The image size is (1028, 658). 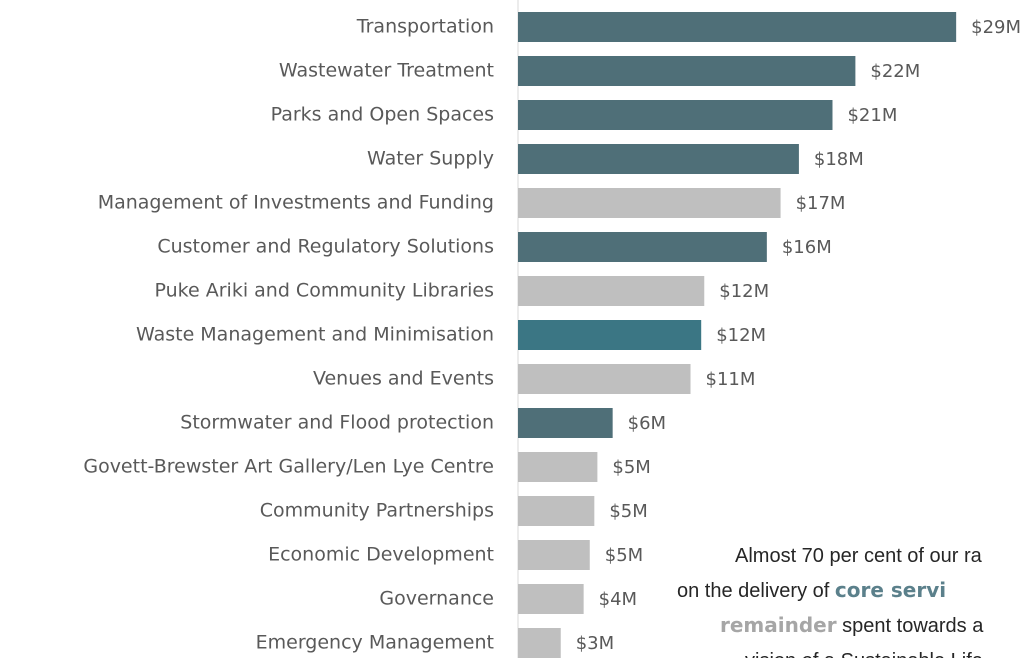 I want to click on category-label: Emergency Management, so click(x=375, y=643).